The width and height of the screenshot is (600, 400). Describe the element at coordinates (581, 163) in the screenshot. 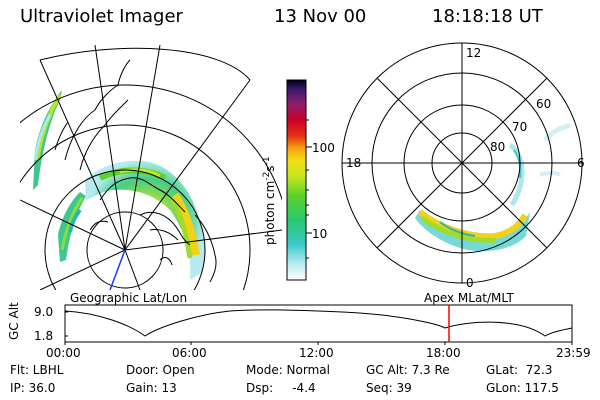

I see `mlt-label-6: 6` at that location.